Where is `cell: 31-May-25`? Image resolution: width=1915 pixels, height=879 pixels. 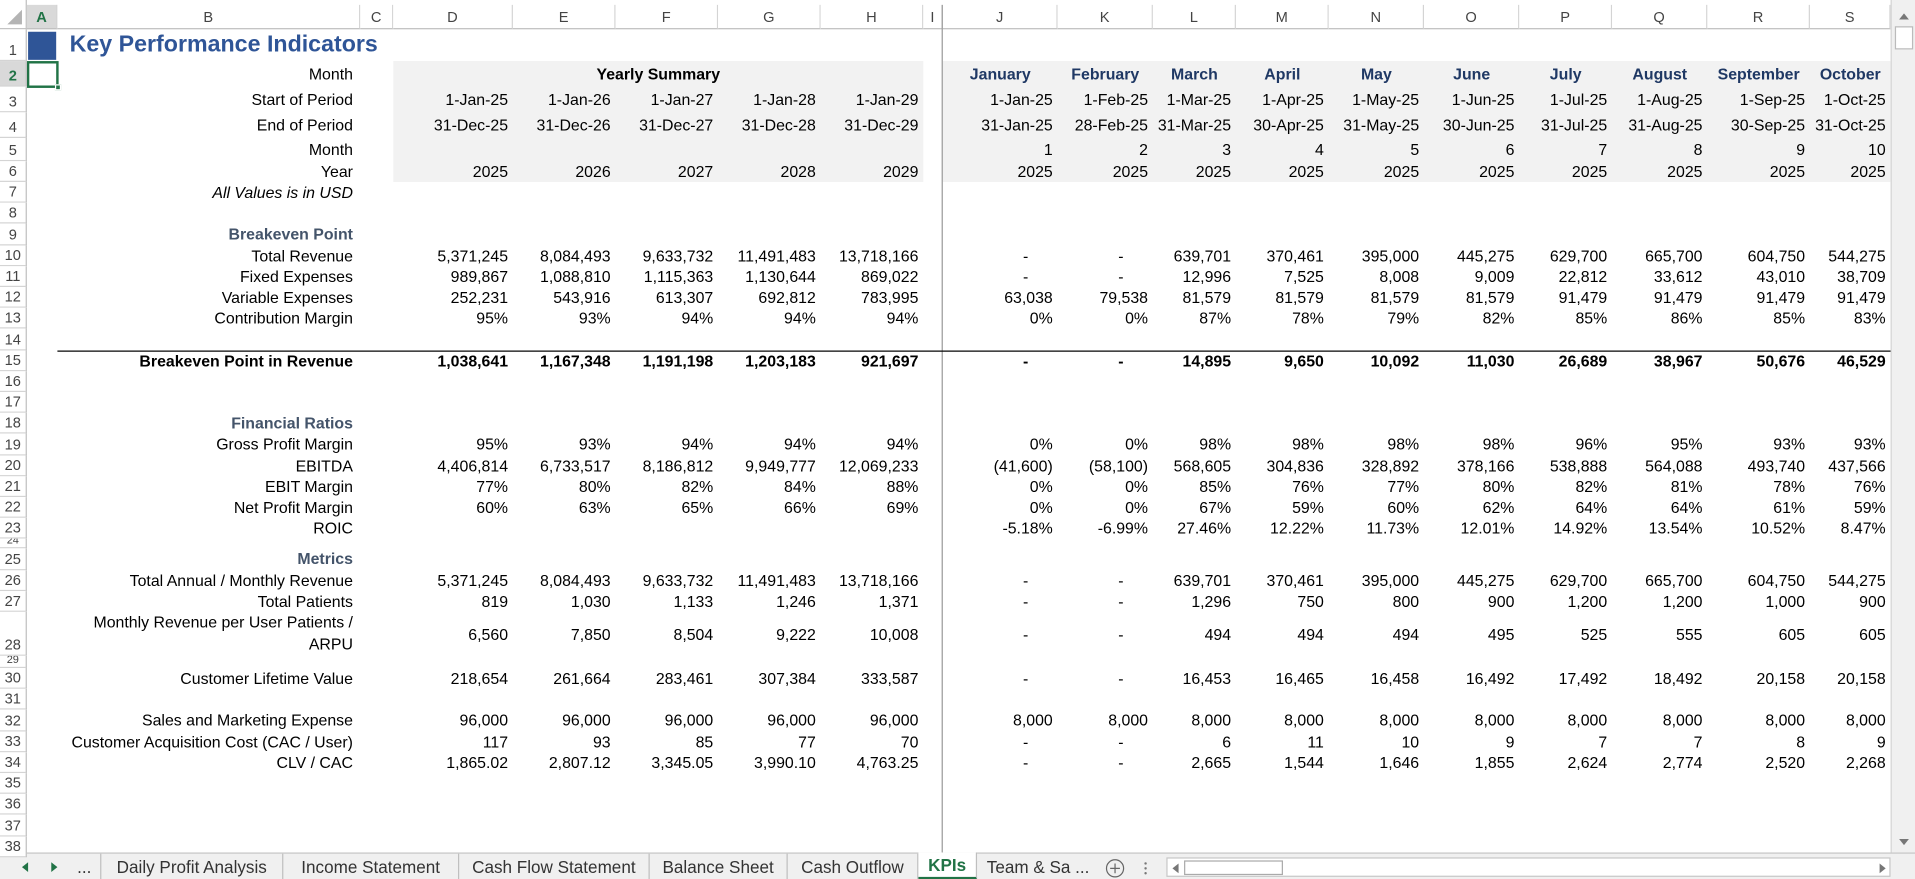 cell: 31-May-25 is located at coordinates (1381, 125).